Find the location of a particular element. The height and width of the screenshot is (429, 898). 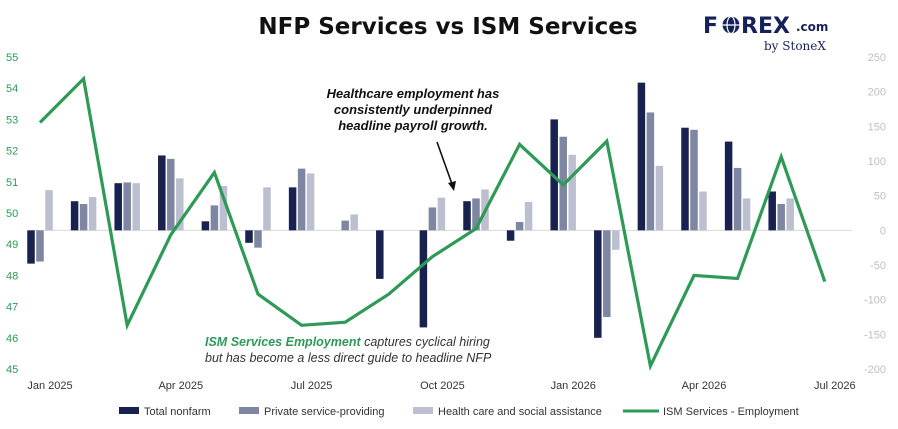

right-tick-label: 250 is located at coordinates (877, 58).